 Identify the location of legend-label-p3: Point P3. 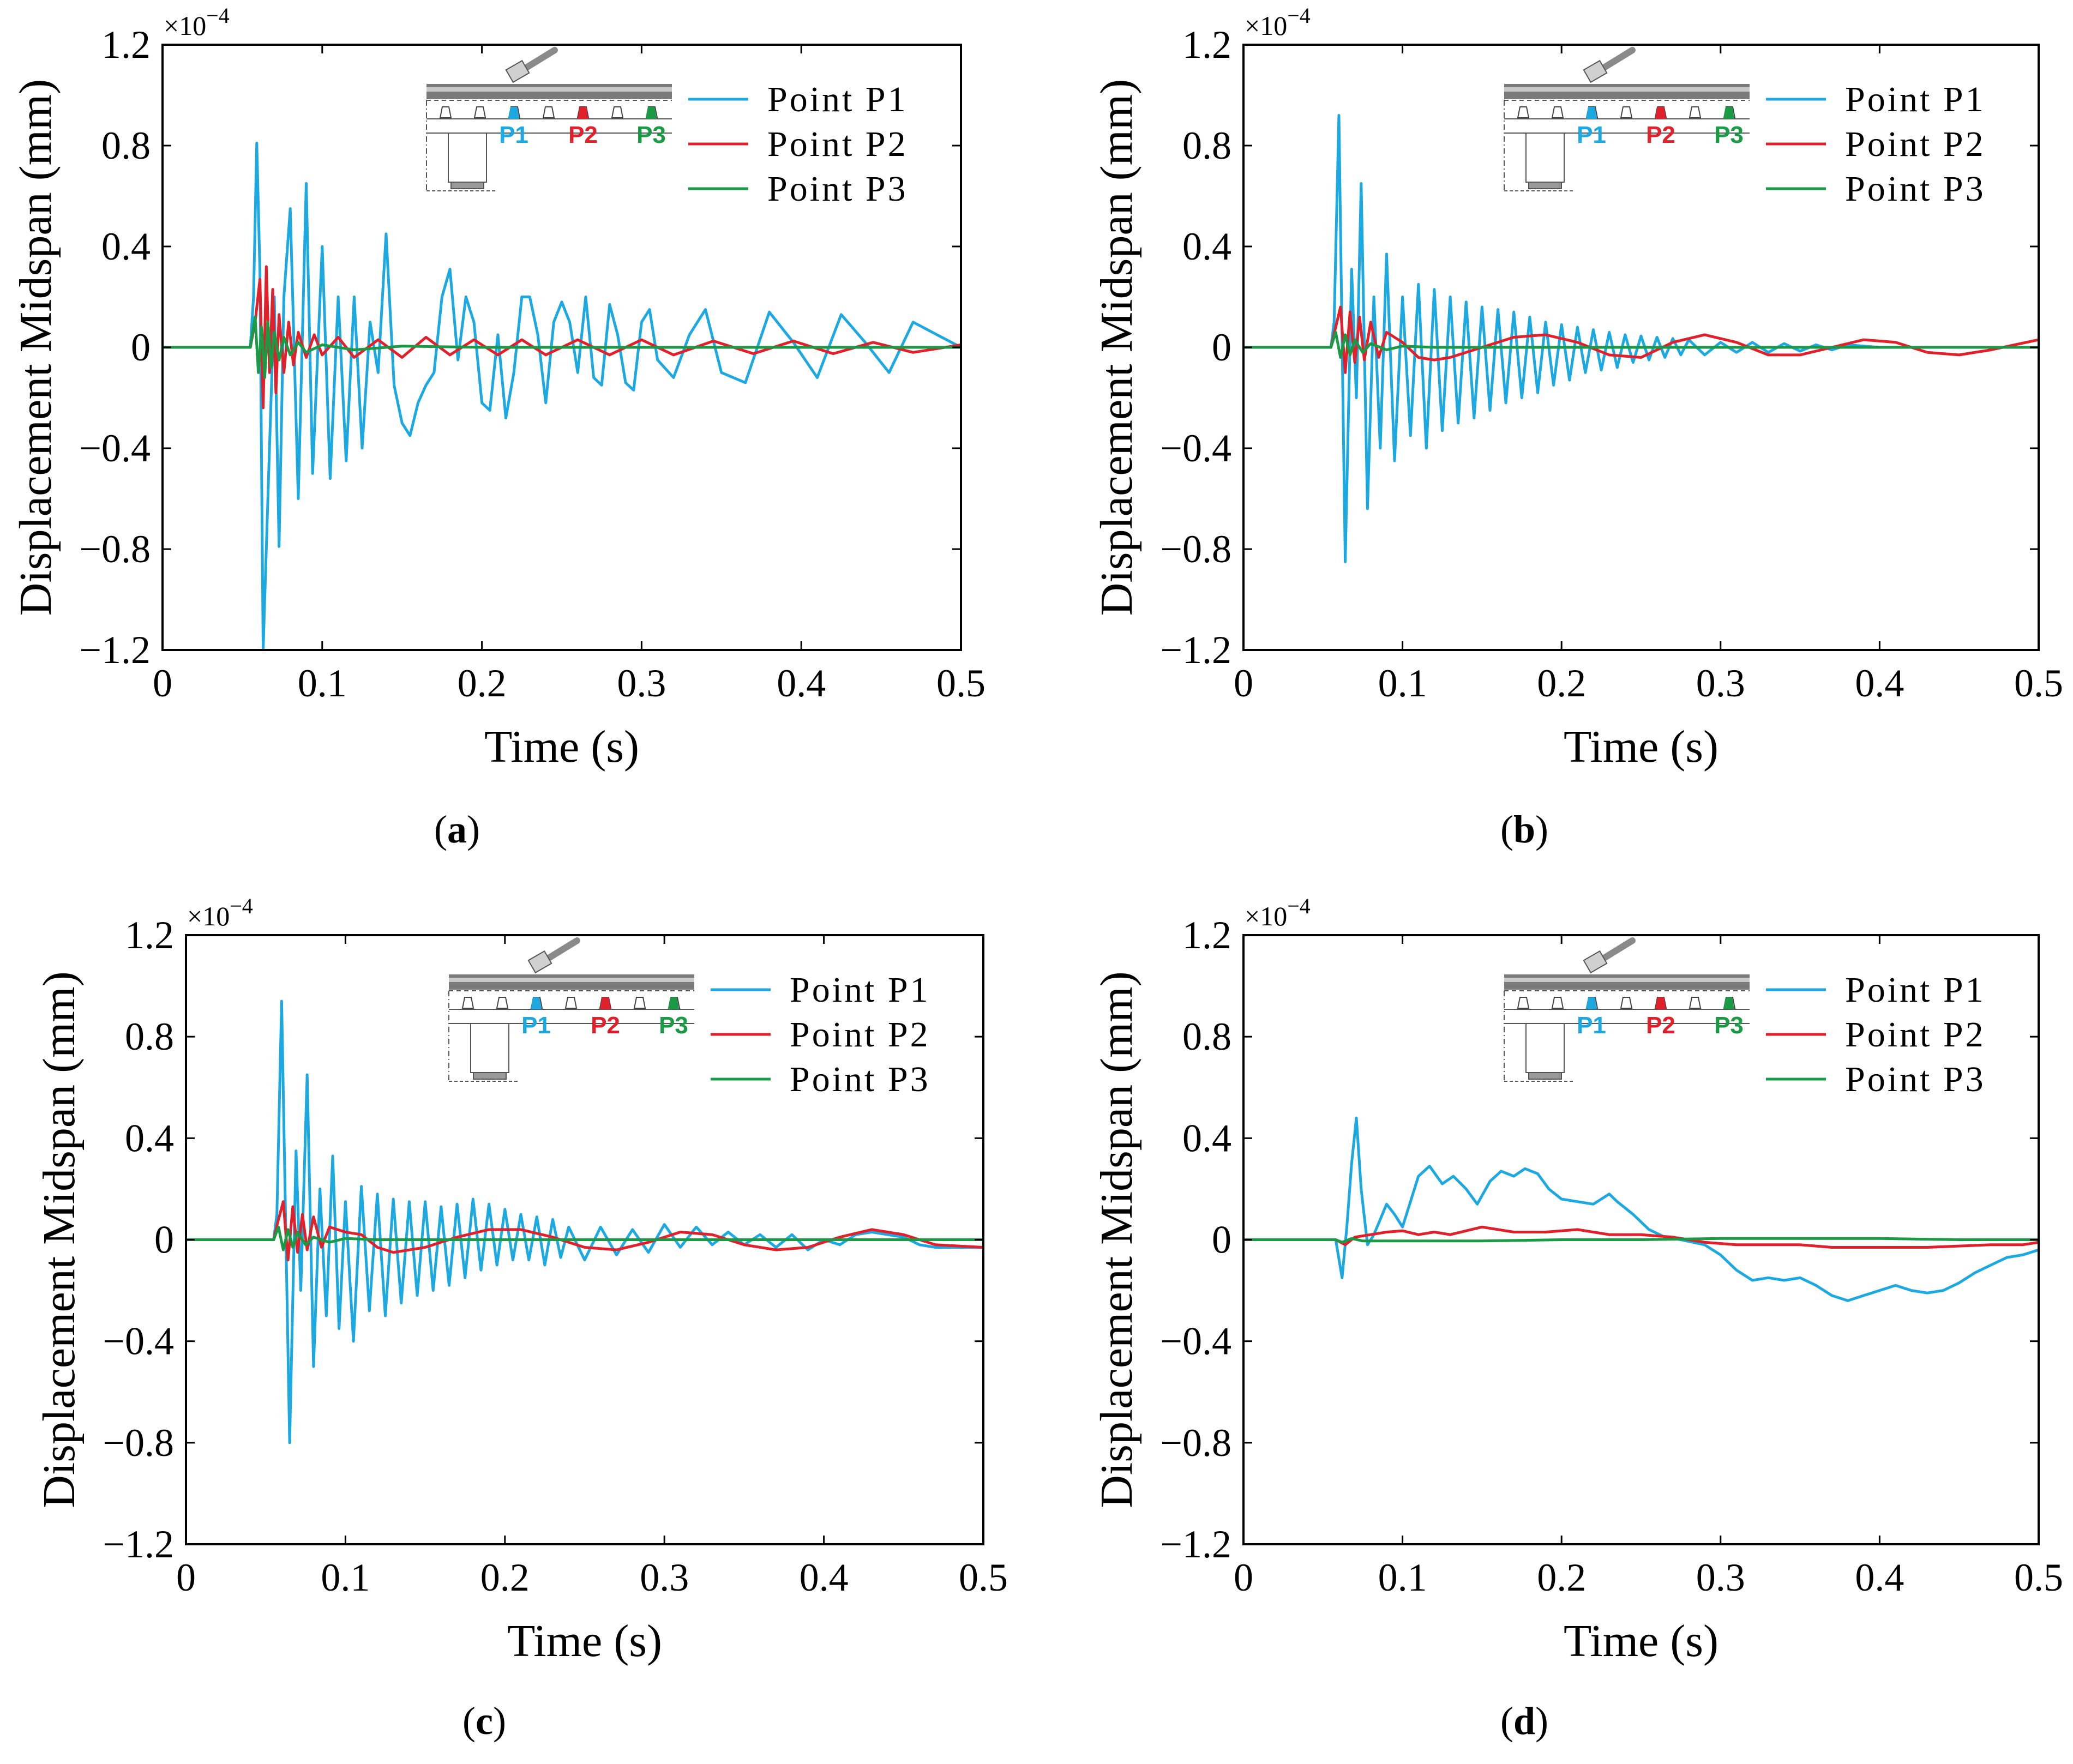
(860, 1079).